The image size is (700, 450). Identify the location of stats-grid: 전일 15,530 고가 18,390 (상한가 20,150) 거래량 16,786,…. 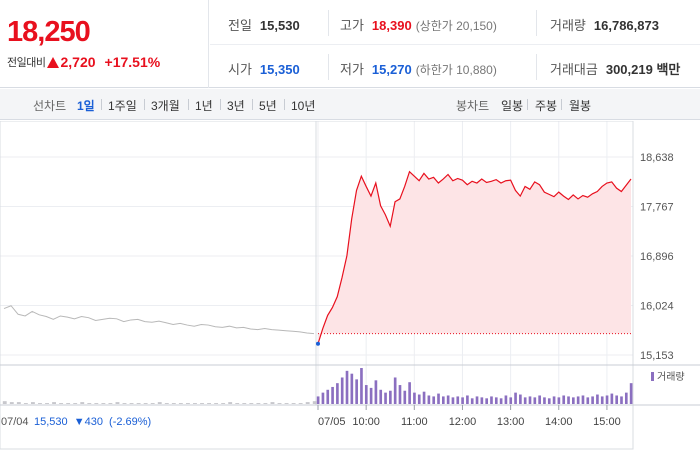
(455, 44).